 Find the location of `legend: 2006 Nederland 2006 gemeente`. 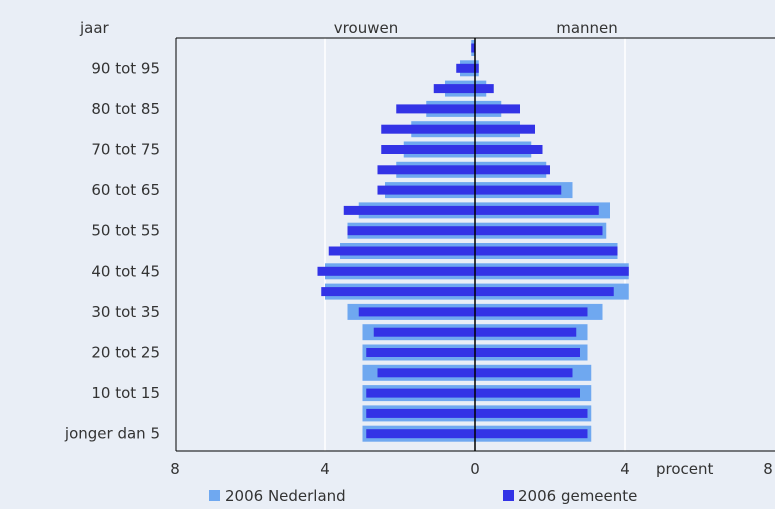

legend: 2006 Nederland 2006 gemeente is located at coordinates (423, 496).